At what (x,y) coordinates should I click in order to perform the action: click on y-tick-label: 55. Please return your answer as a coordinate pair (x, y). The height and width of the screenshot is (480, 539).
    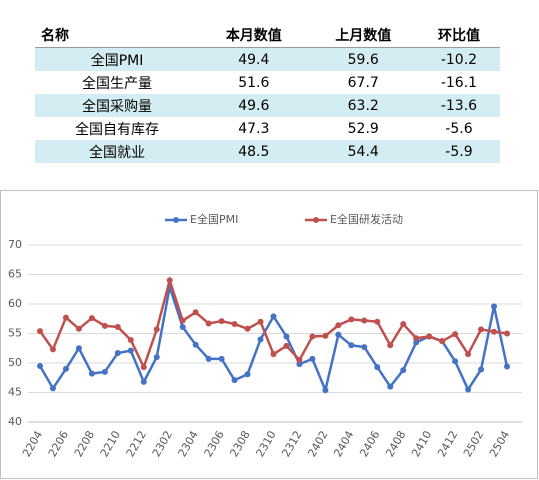
    Looking at the image, I should click on (15, 333).